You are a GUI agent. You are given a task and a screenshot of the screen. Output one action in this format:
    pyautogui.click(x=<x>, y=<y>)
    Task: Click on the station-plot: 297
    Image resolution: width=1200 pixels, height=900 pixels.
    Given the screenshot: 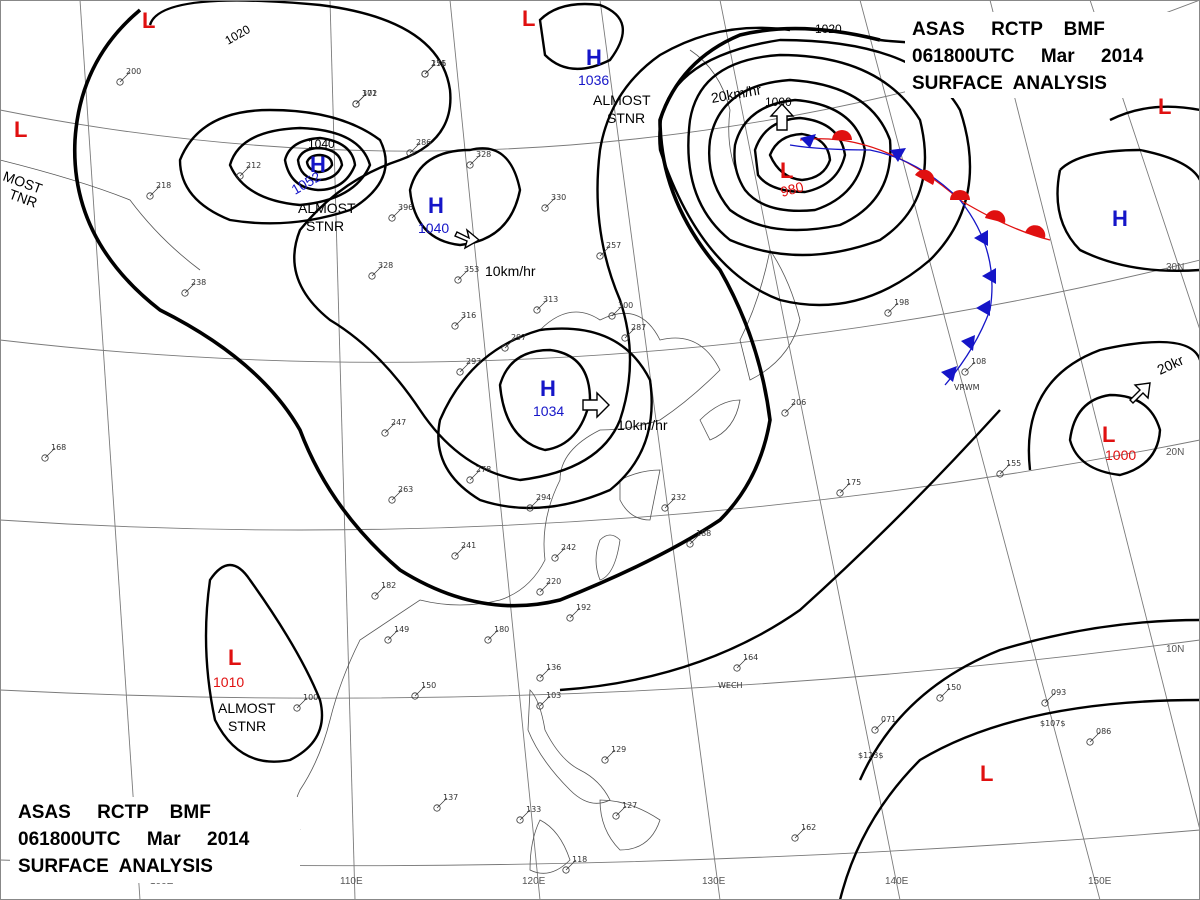 What is the action you would take?
    pyautogui.click(x=513, y=342)
    